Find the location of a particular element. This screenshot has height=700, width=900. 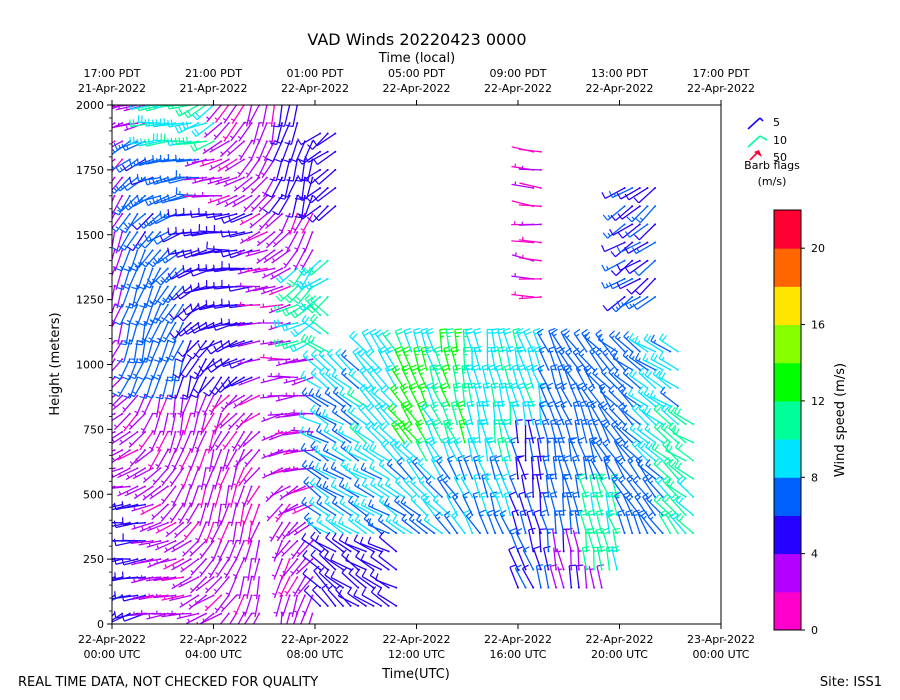

colorbar-tick-label: 0 is located at coordinates (814, 630).